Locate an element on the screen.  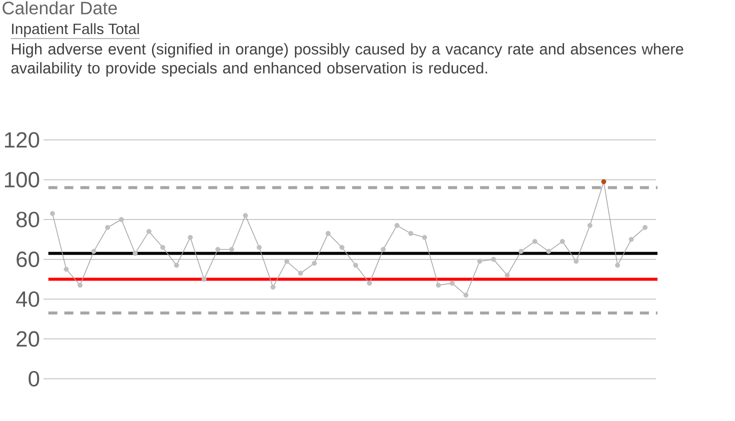
y-tick-label: 40 is located at coordinates (28, 299).